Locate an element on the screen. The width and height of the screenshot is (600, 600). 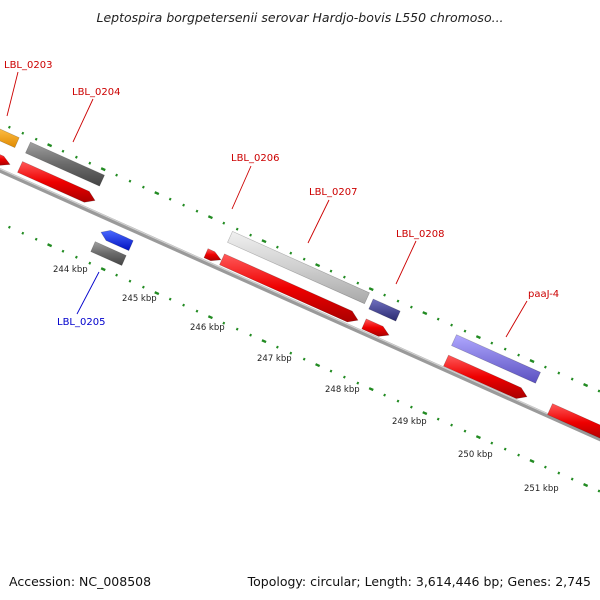
scale-label: 247 kbp is located at coordinates (274, 359).